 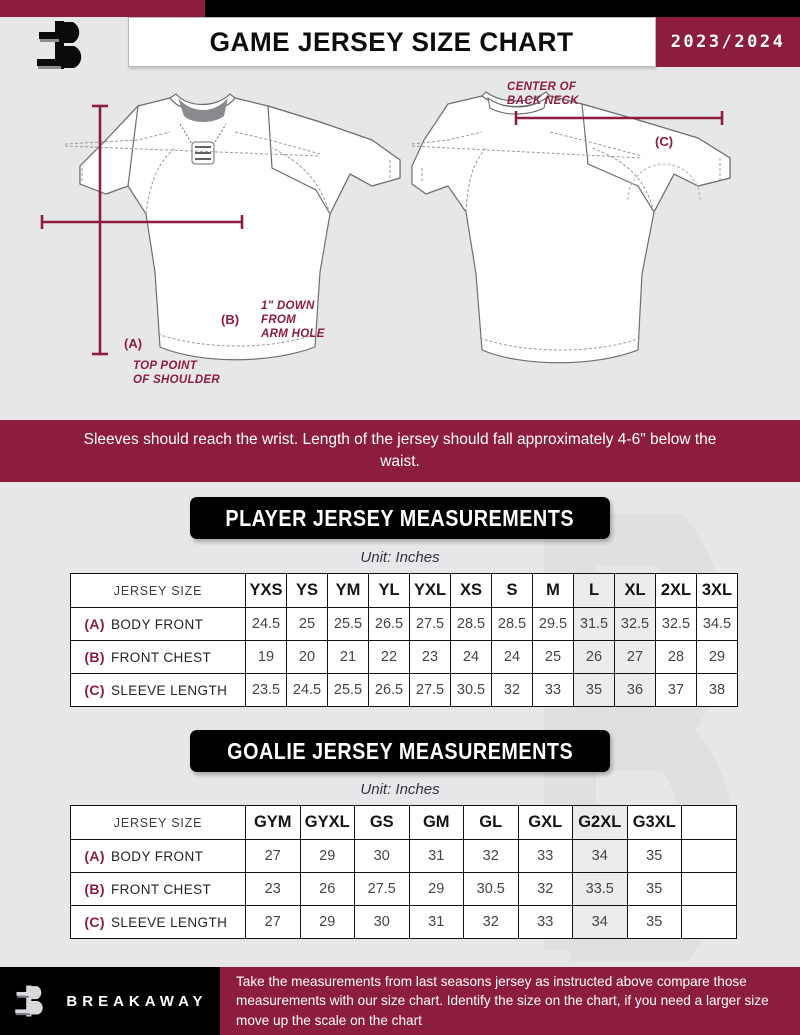 I want to click on measurement-value: 28.5, so click(x=471, y=624).